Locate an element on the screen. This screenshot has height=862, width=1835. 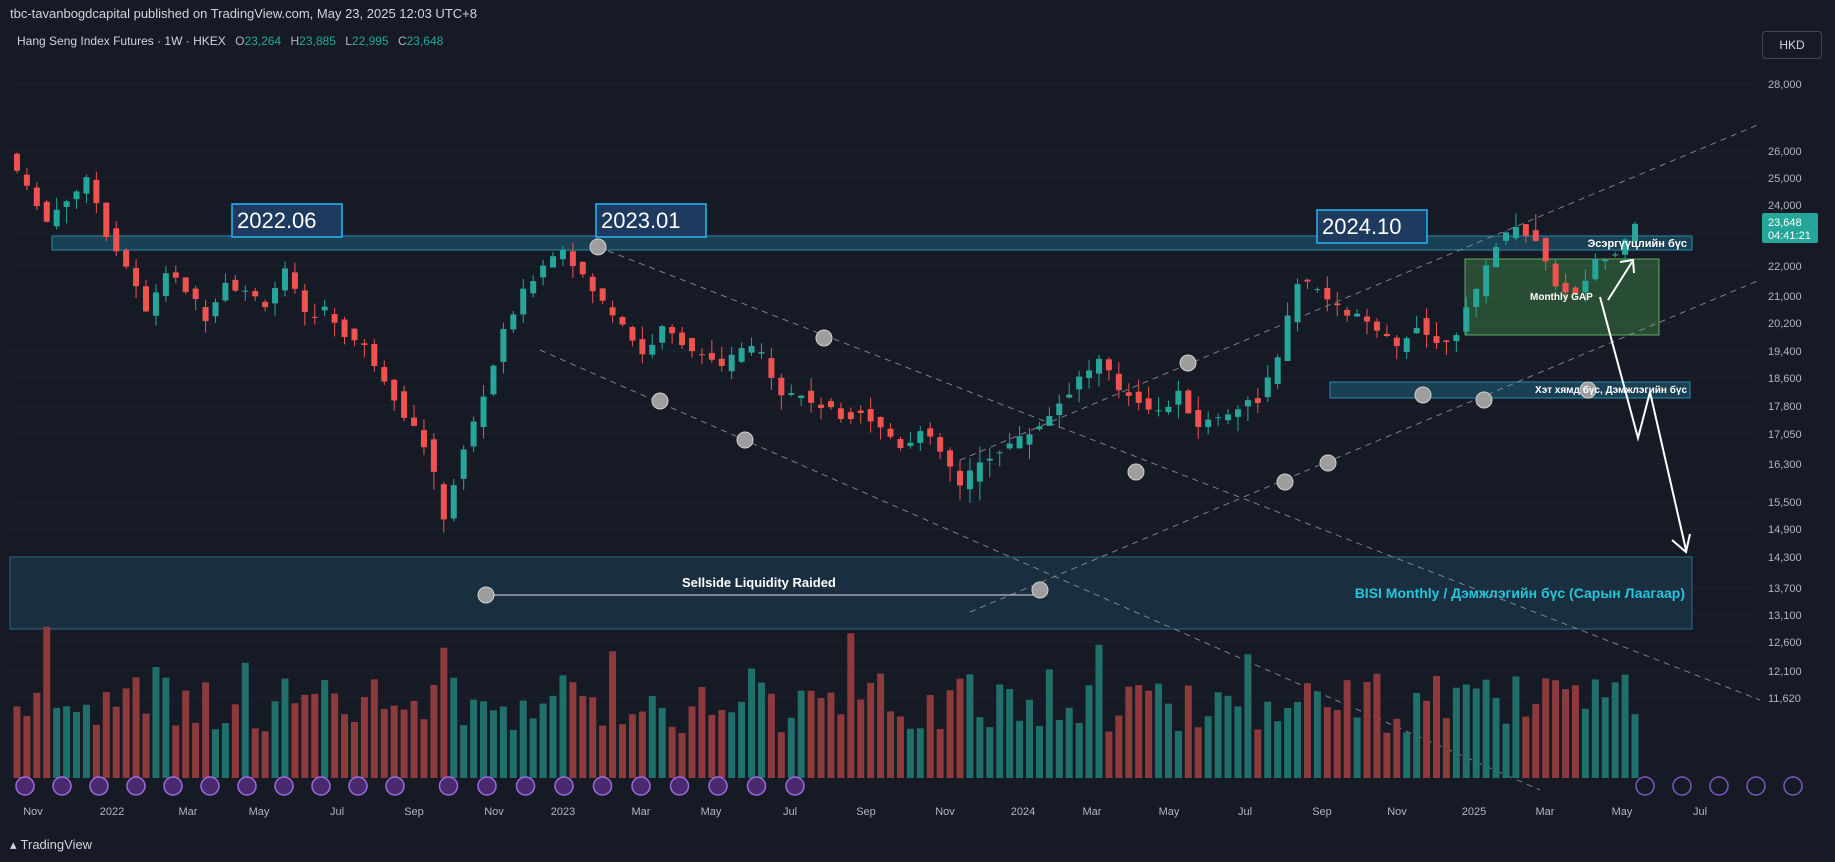
low-label: L is located at coordinates (348, 41).